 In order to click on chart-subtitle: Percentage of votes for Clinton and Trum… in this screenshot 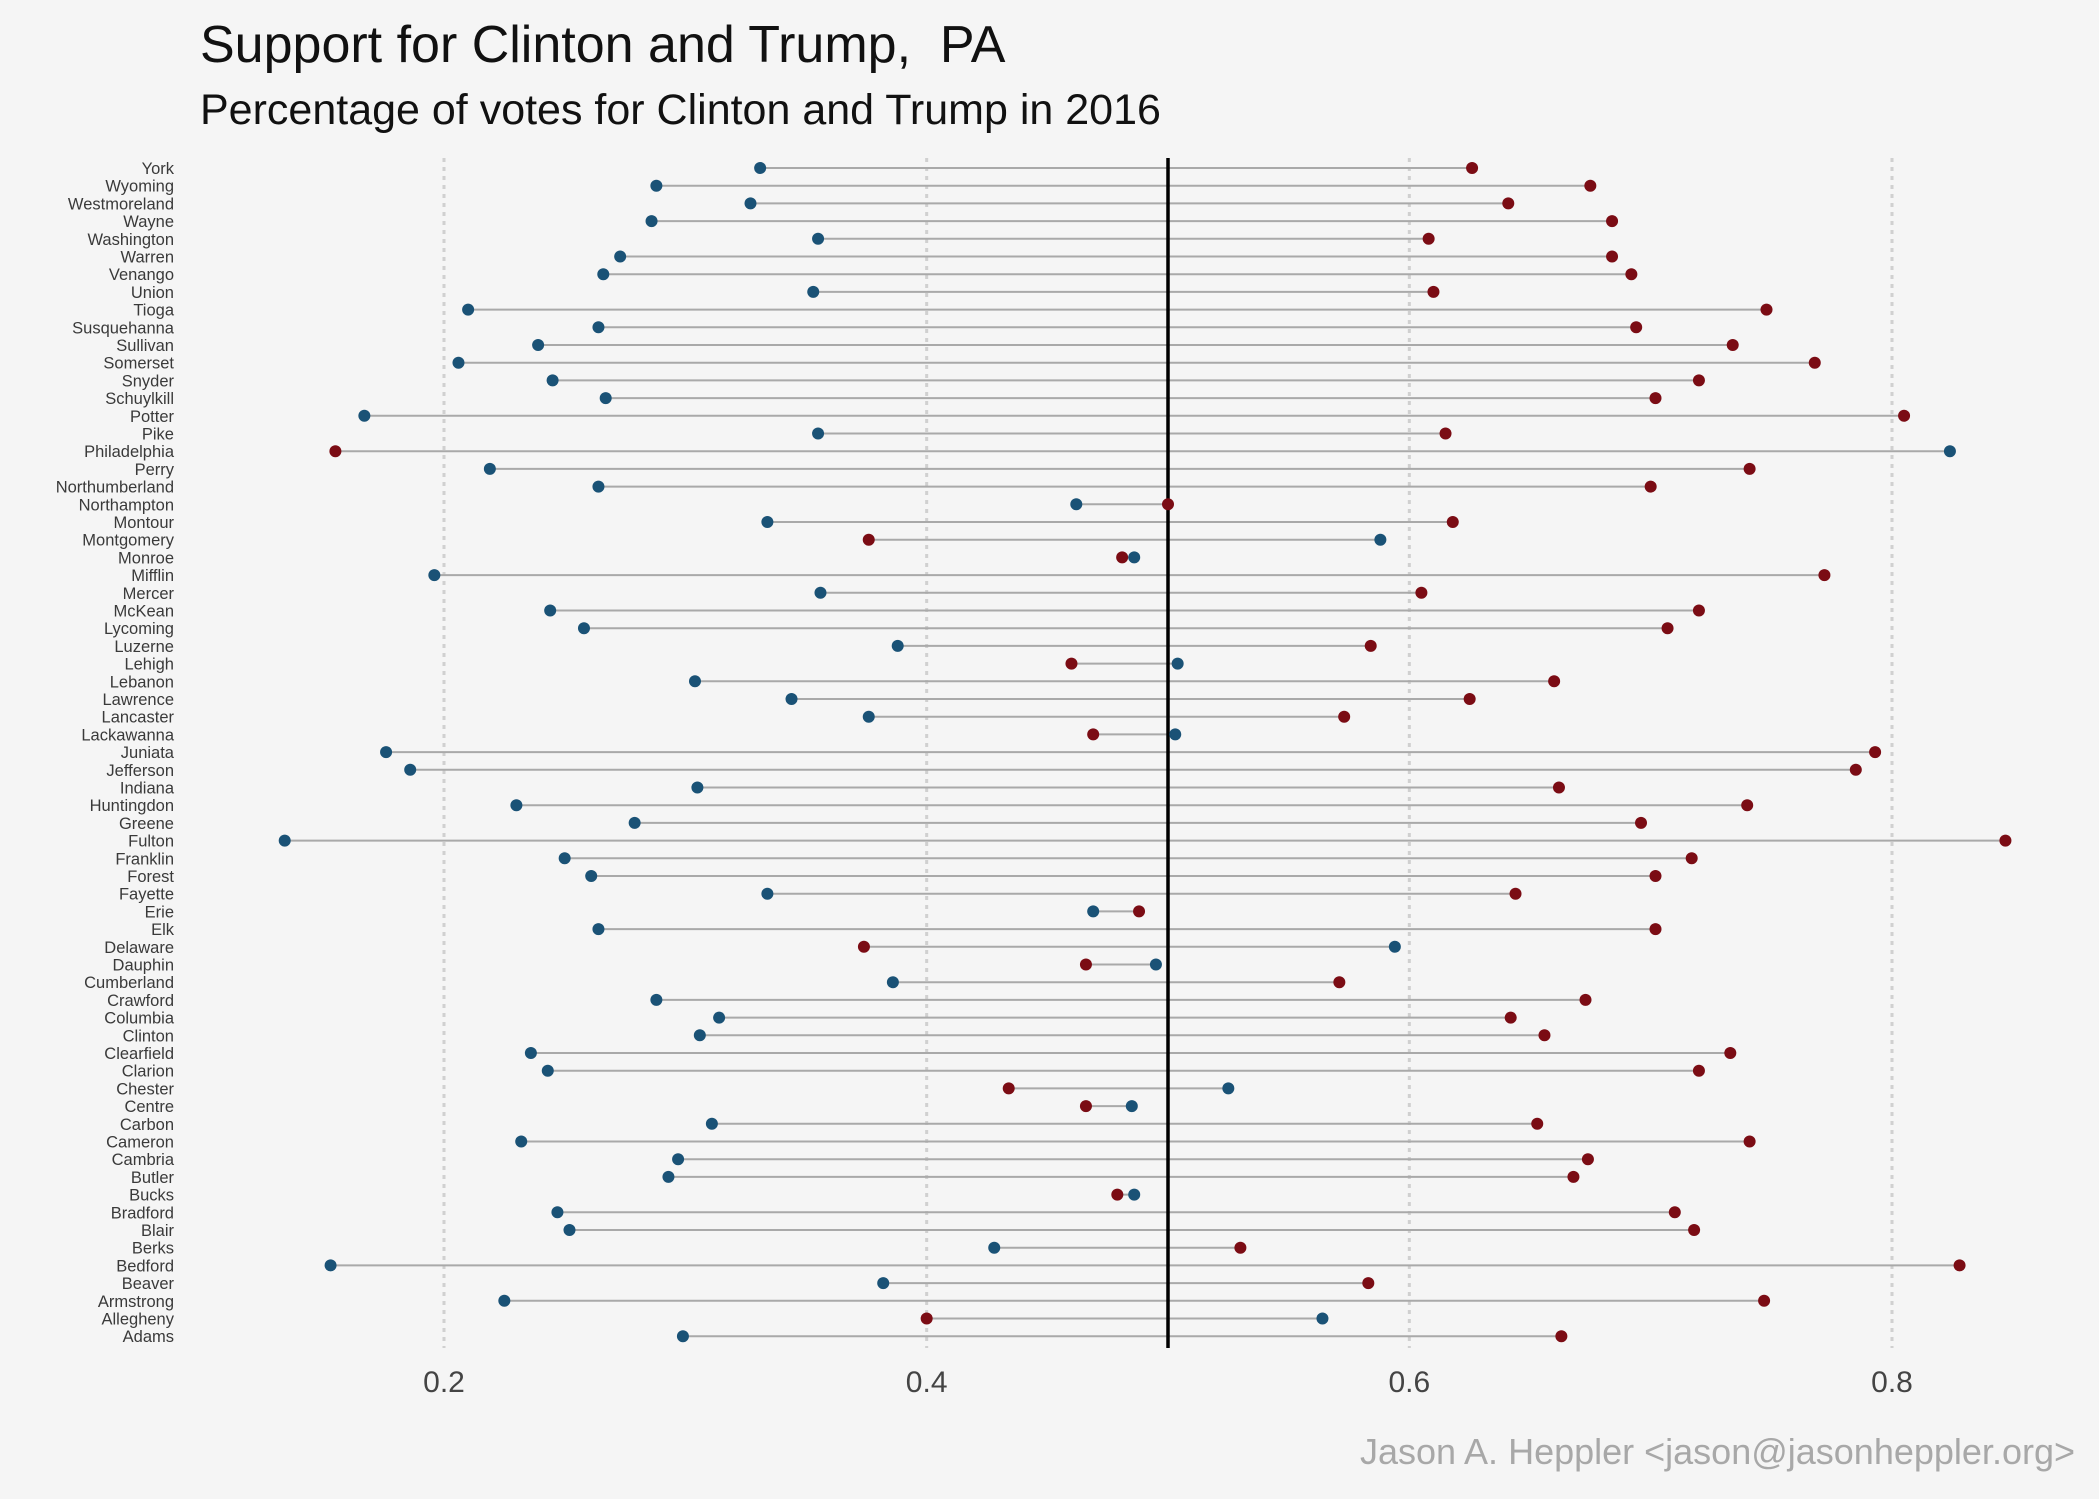, I will do `click(680, 110)`.